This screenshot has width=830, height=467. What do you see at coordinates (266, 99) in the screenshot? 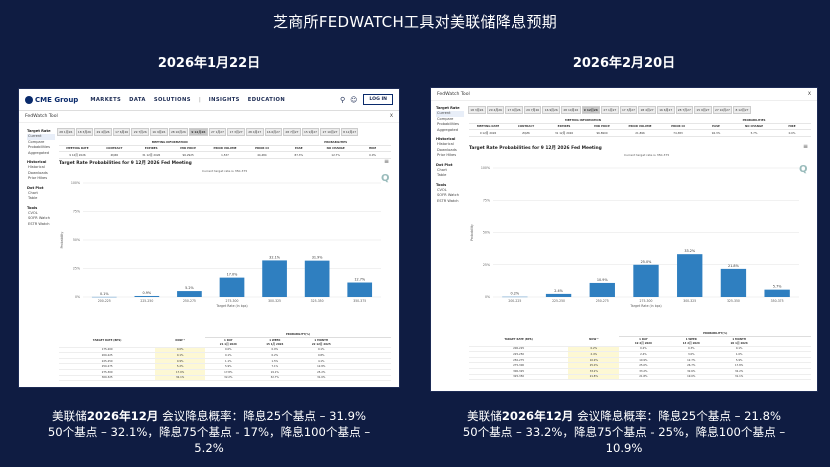
I see `nav-education: EDUCATION` at bounding box center [266, 99].